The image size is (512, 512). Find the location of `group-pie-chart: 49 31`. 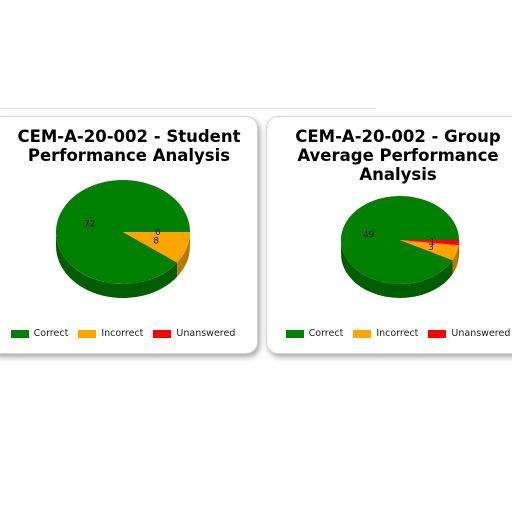

group-pie-chart: 49 31 is located at coordinates (400, 247).